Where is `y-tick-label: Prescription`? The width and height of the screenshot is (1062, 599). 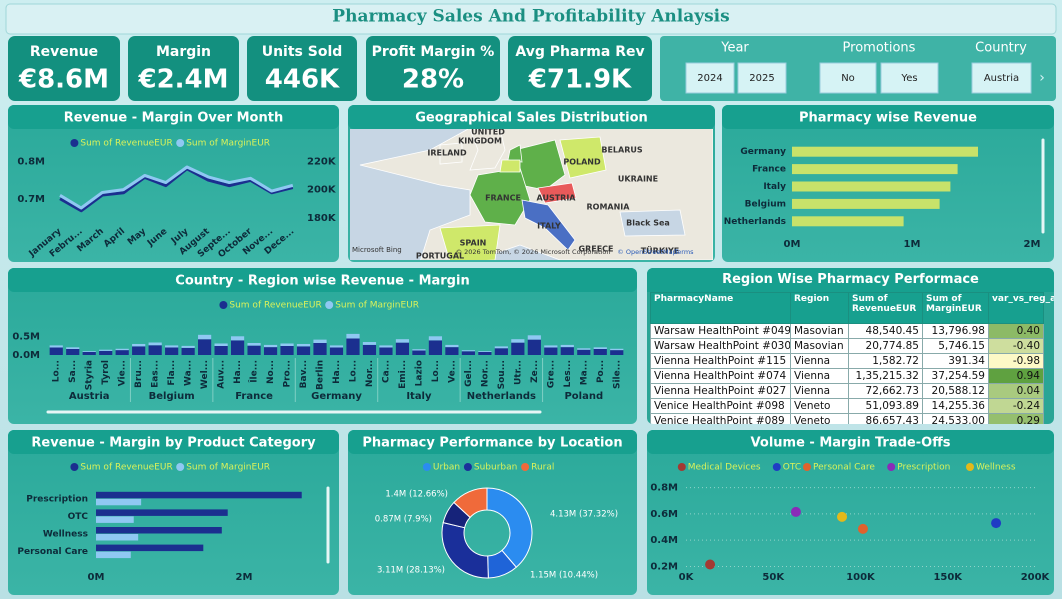
y-tick-label: Prescription is located at coordinates (57, 499).